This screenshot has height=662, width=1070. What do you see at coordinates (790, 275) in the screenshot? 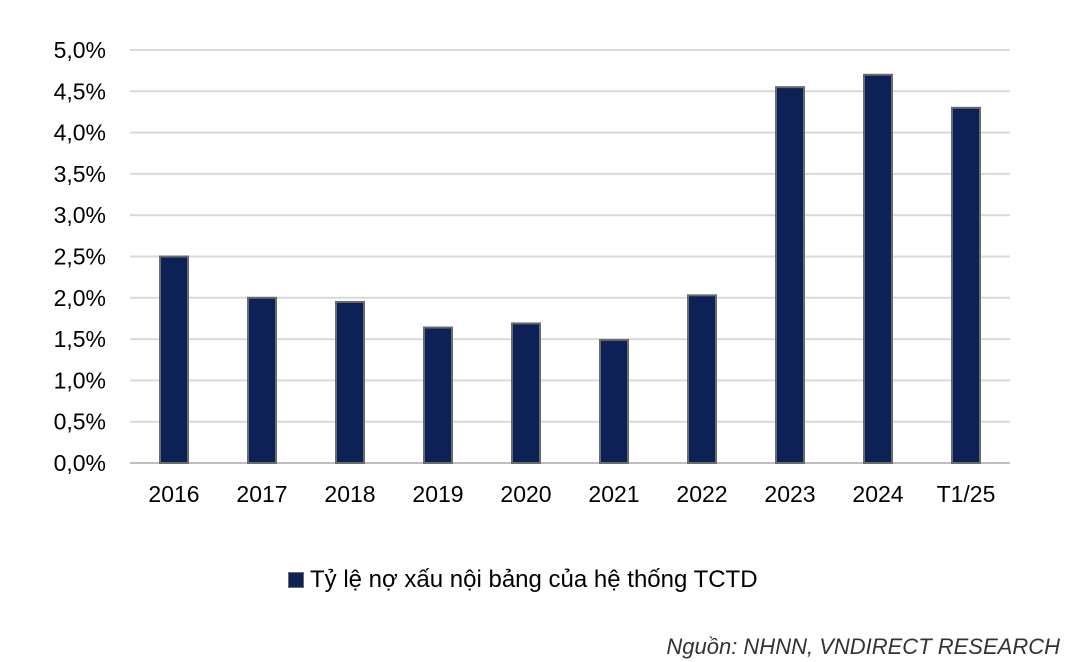
I see `bar-2023` at bounding box center [790, 275].